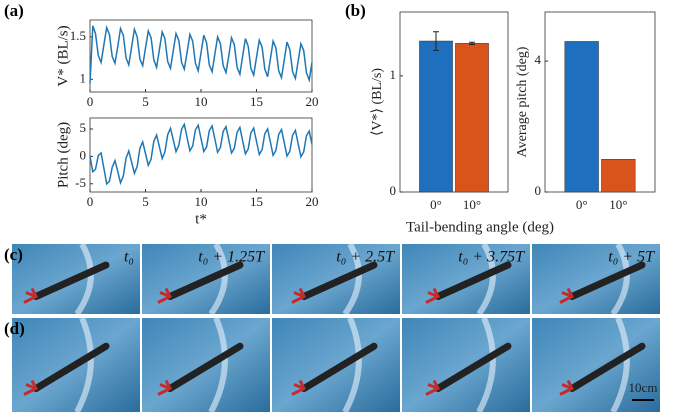 The image size is (673, 416). What do you see at coordinates (201, 219) in the screenshot?
I see `x-axis-label: t*` at bounding box center [201, 219].